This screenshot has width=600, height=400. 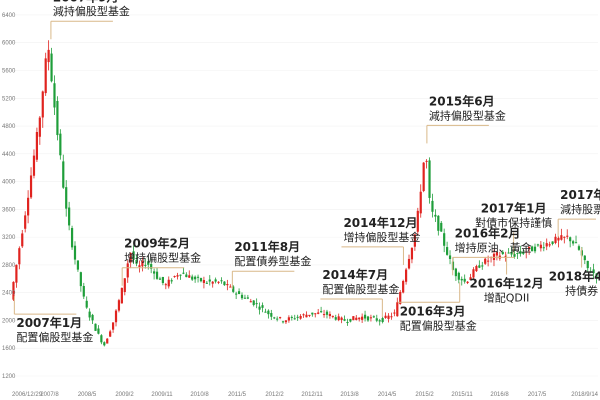 I want to click on annotation-date: 2014年12月, so click(x=380, y=222).